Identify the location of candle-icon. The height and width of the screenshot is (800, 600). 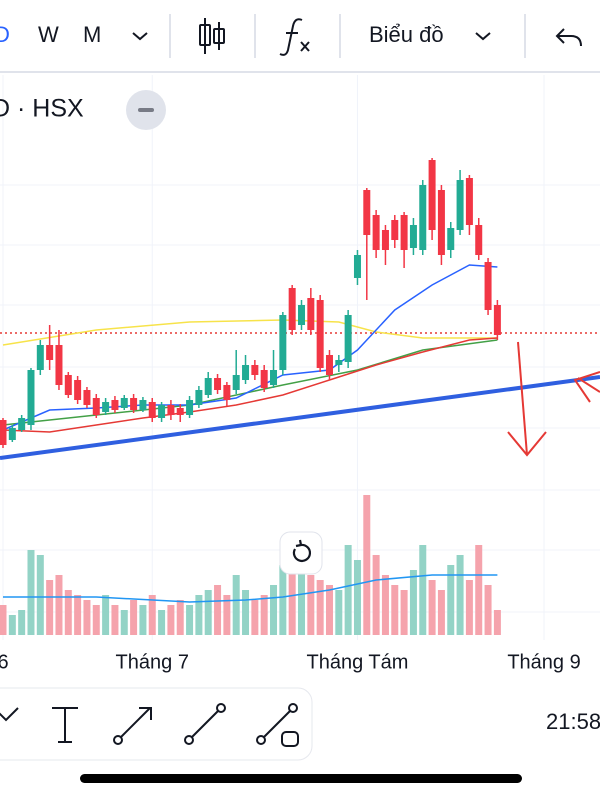
(212, 36).